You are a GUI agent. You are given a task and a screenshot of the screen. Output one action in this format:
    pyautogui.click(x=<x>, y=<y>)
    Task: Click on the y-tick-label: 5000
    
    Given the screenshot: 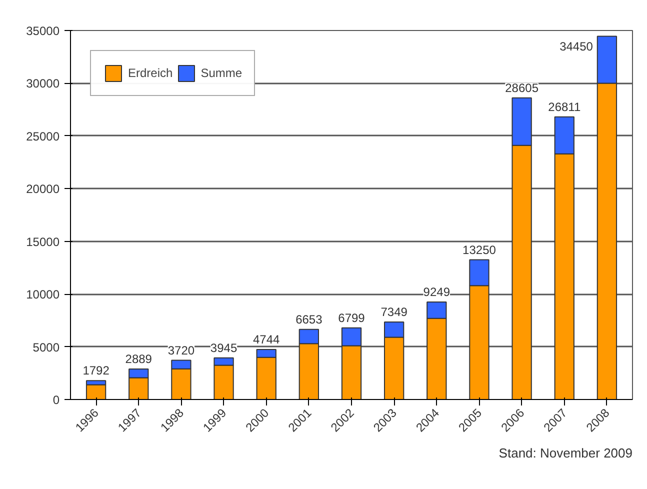 What is the action you would take?
    pyautogui.click(x=46, y=347)
    